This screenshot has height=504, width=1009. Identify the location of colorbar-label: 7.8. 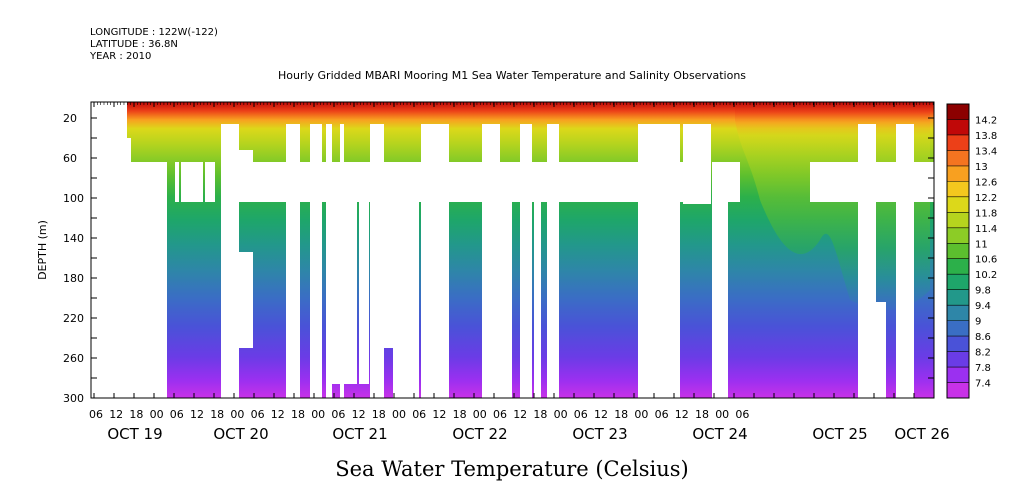
(983, 368).